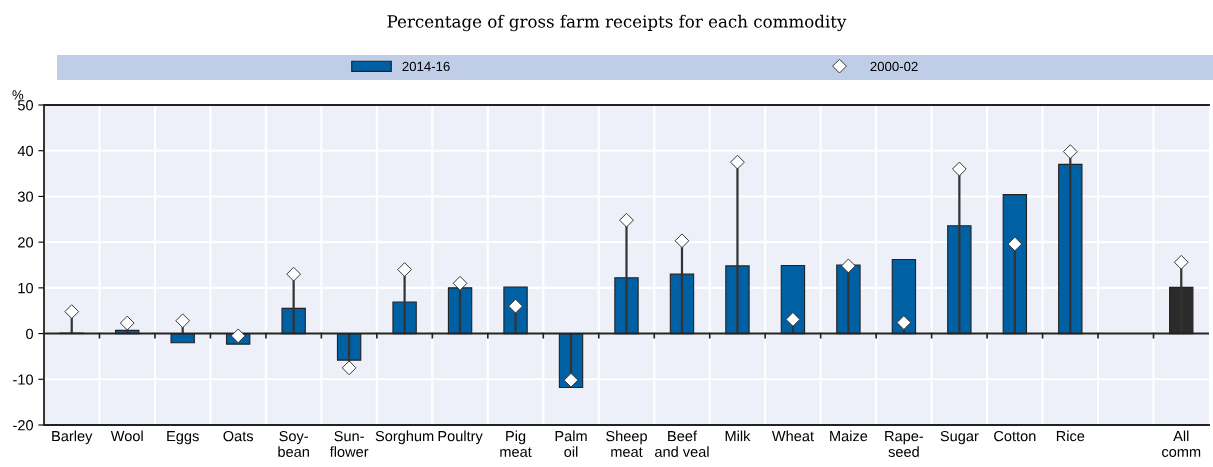 The height and width of the screenshot is (467, 1213). Describe the element at coordinates (617, 23) in the screenshot. I see `chart-subtitle: Percentage of gross farm receipts for each commodity` at that location.